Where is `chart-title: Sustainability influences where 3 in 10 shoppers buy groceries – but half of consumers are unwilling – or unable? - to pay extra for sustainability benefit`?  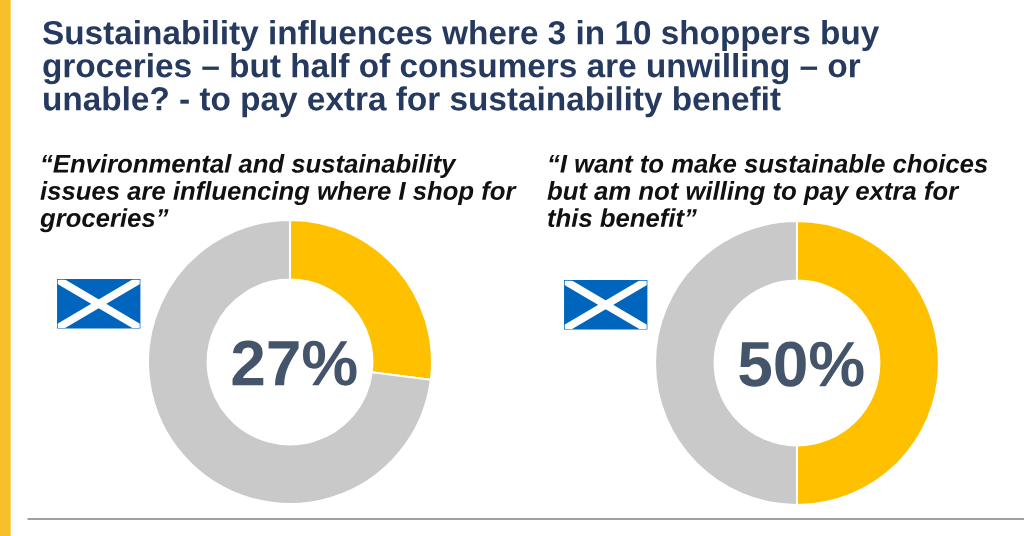 chart-title: Sustainability influences where 3 in 10 shoppers buy groceries – but half of consumers are unwilling – or unable? - to pay extra for sustainability benefit is located at coordinates (461, 69).